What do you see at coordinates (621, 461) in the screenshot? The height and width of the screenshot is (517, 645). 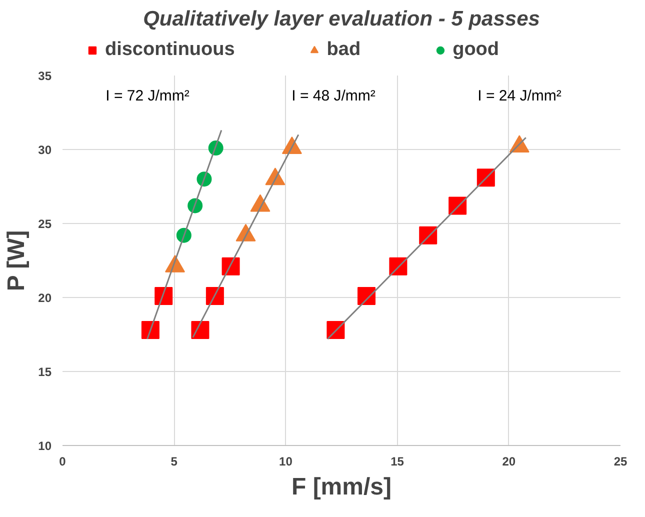 I see `x-tick-label: 25` at bounding box center [621, 461].